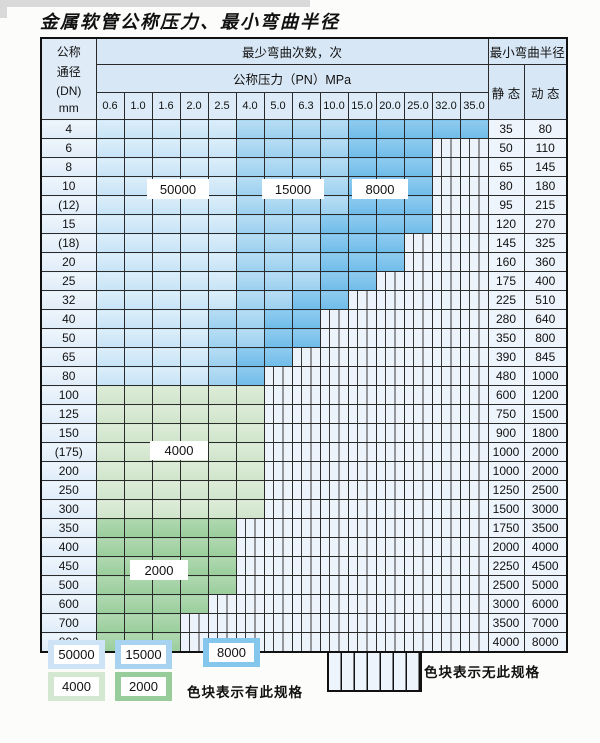  I want to click on table-row: 20 160 360, so click(304, 262).